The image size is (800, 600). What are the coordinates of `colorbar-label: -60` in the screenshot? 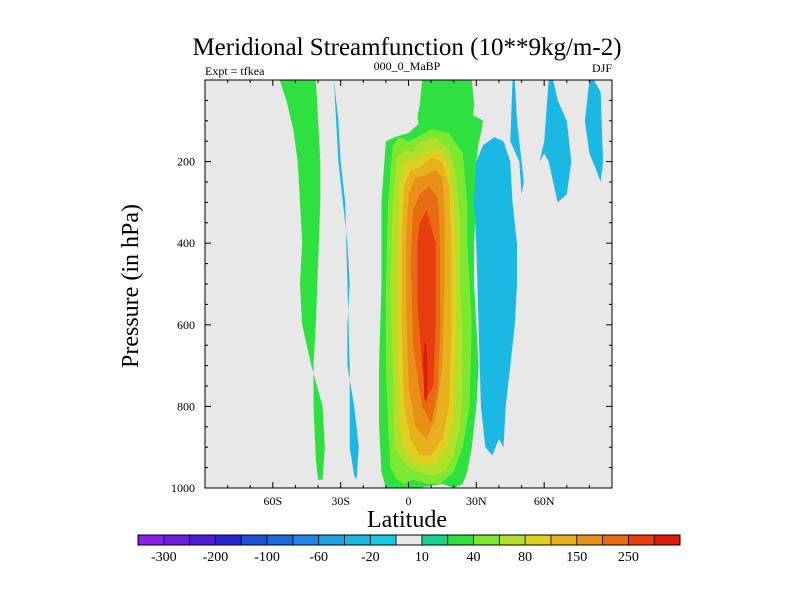 It's located at (318, 557).